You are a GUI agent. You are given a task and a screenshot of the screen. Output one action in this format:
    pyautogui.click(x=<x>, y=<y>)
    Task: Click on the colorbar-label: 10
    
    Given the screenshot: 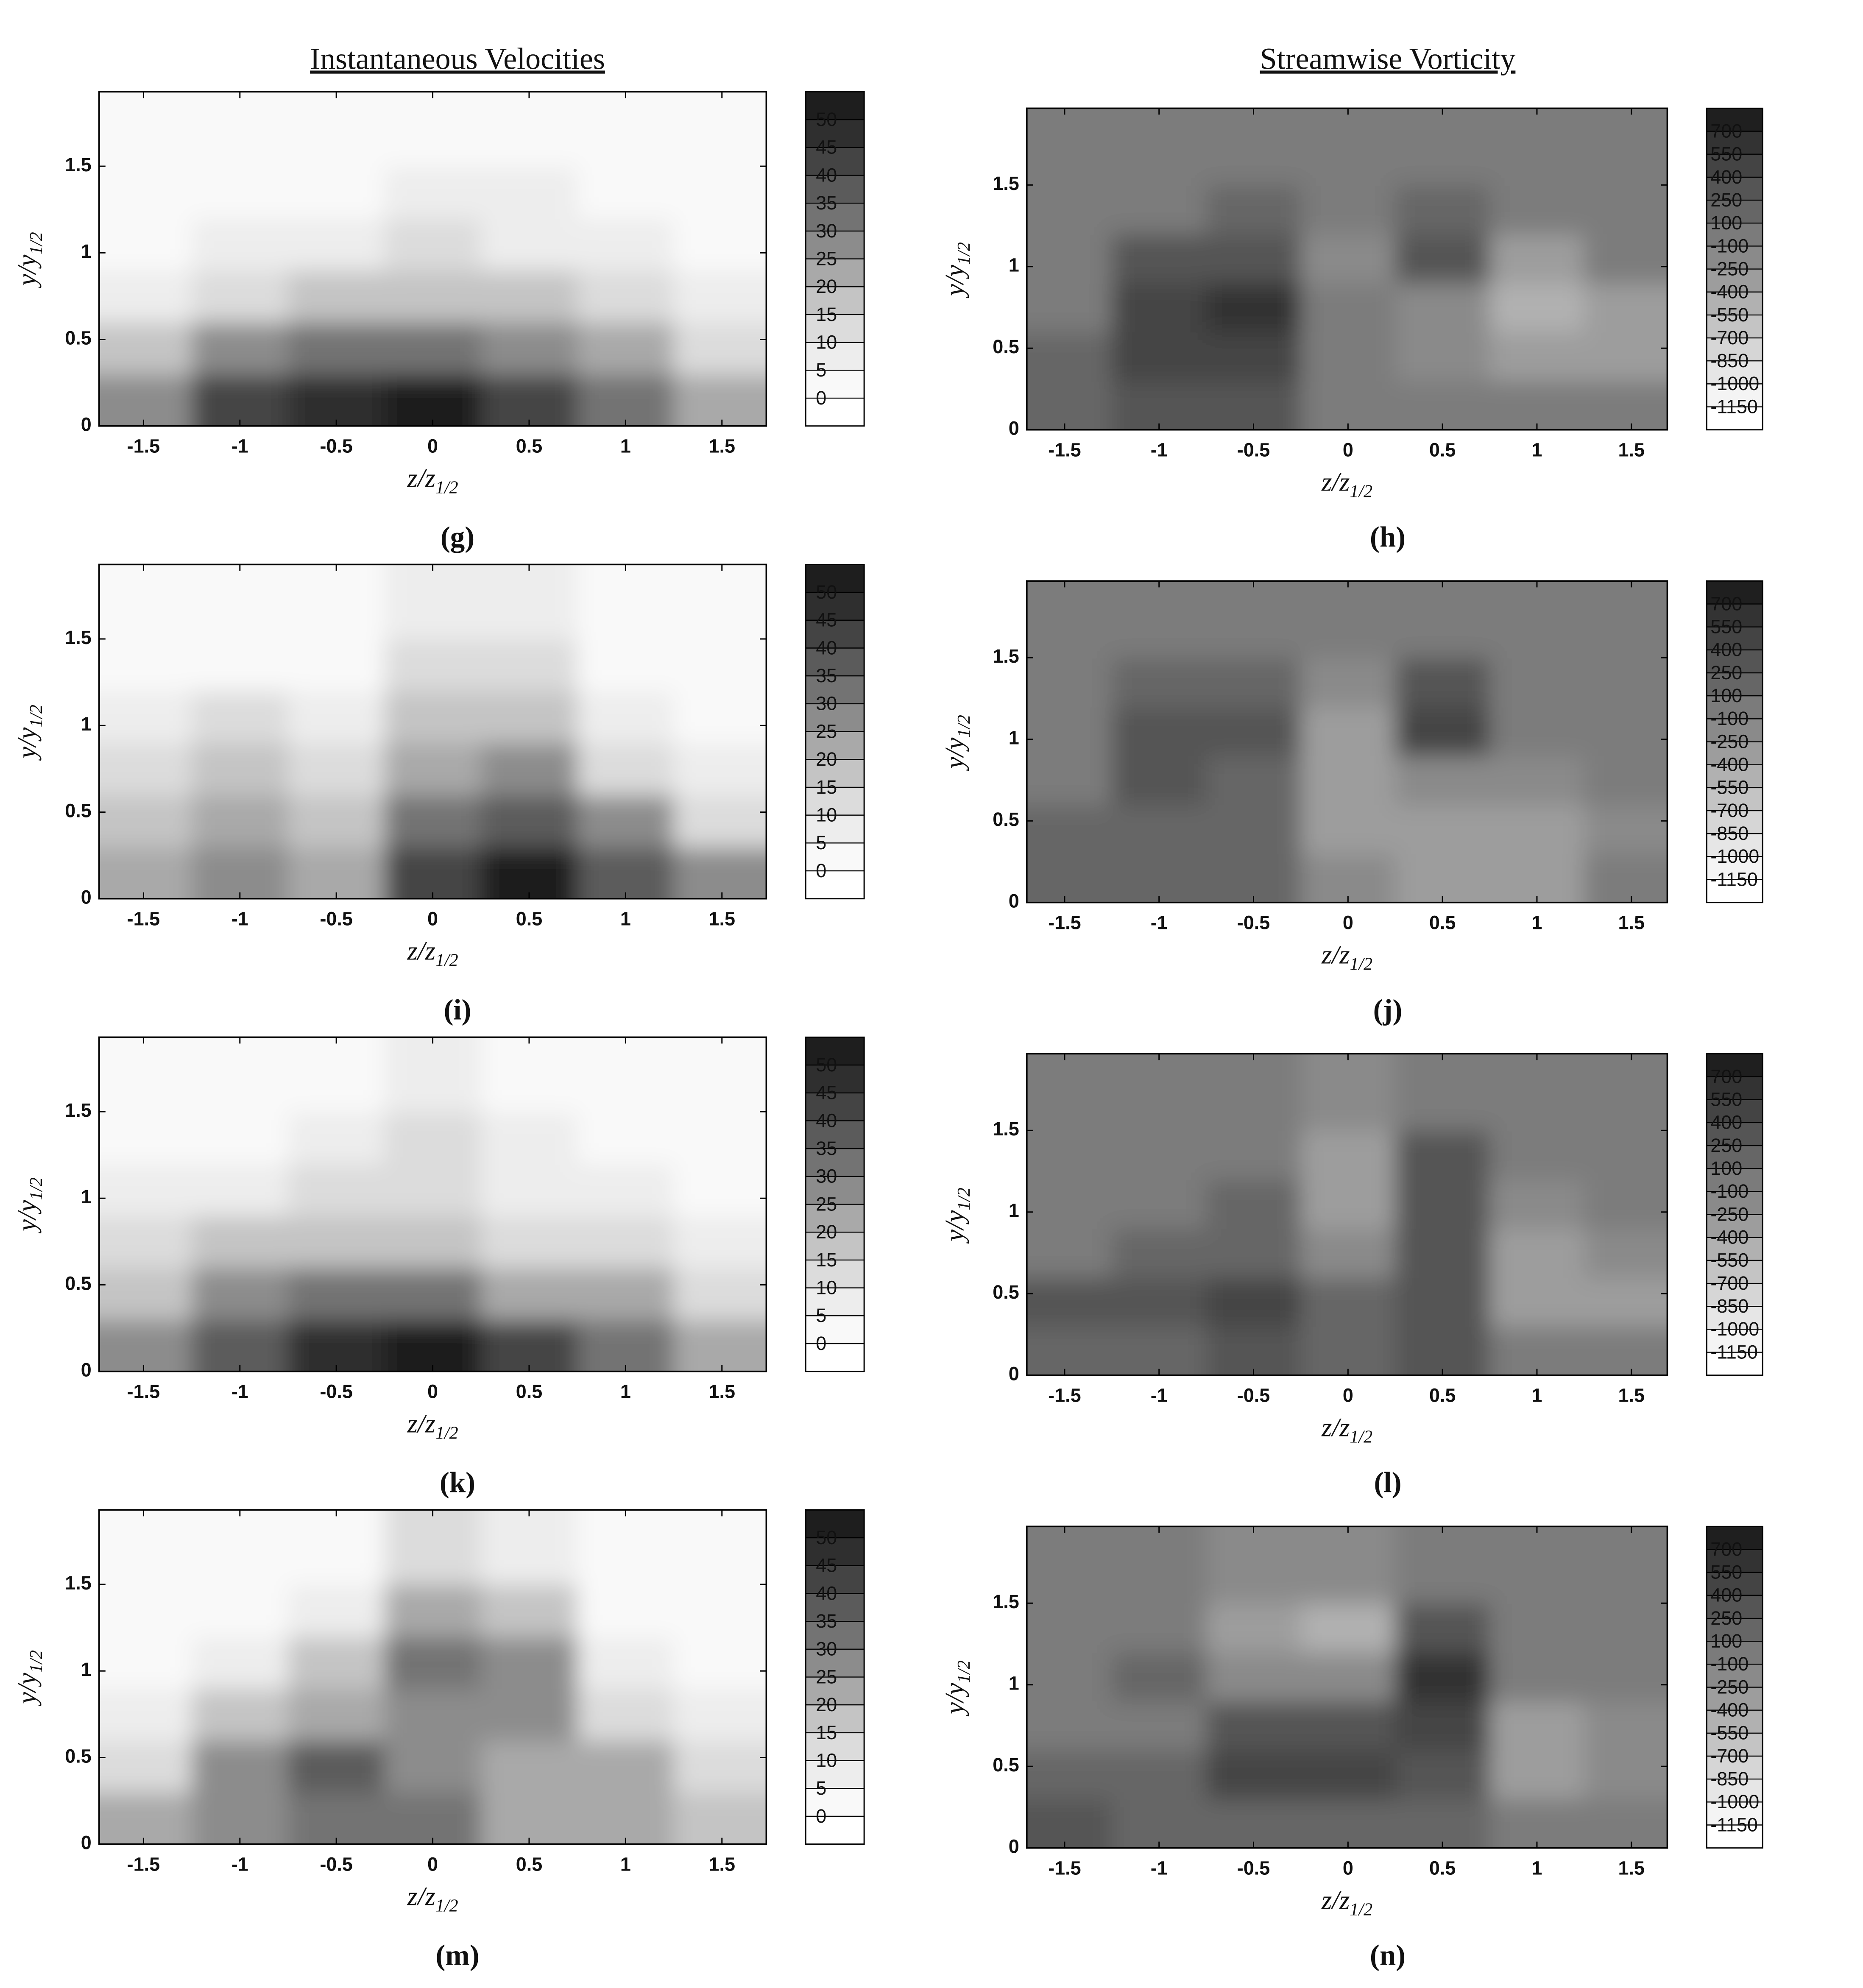 What is the action you would take?
    pyautogui.click(x=826, y=342)
    